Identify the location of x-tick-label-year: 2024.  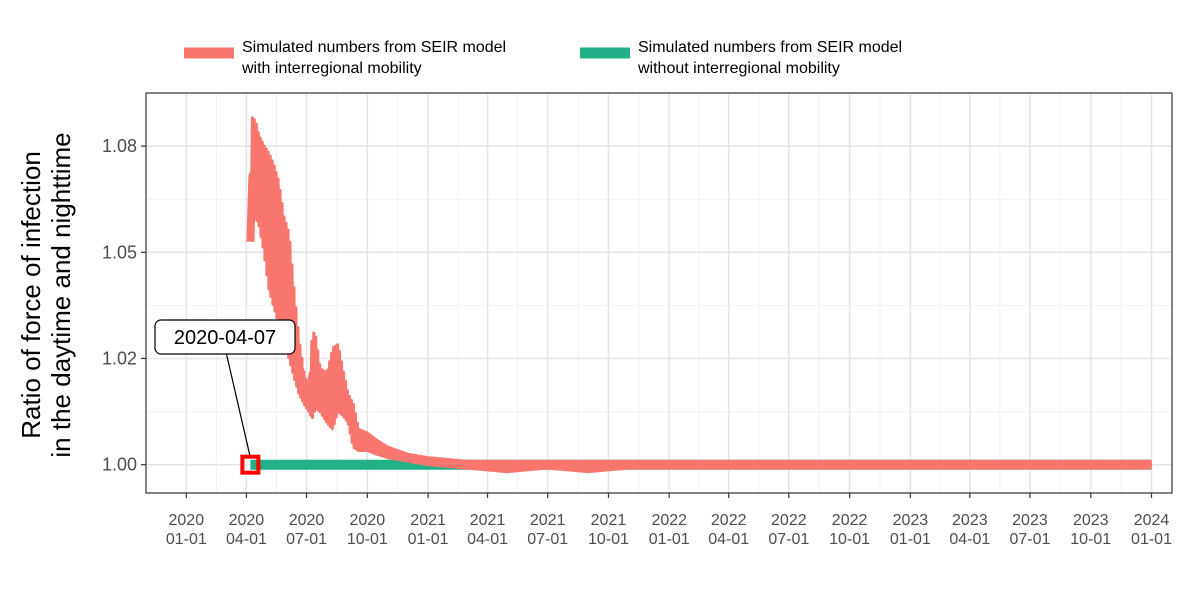
(1152, 520).